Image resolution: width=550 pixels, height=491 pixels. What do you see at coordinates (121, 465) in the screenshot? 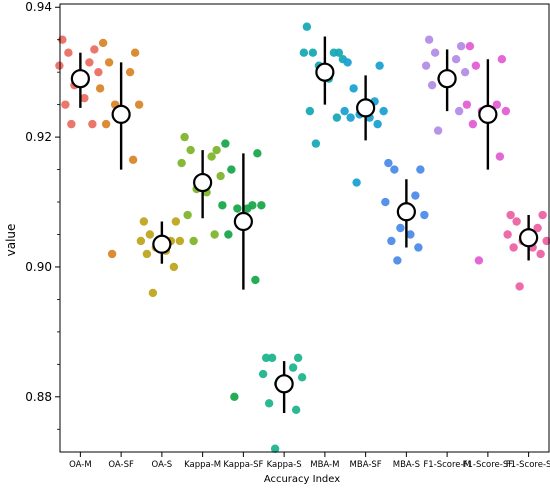
I see `x-tick-label: OA-SF` at bounding box center [121, 465].